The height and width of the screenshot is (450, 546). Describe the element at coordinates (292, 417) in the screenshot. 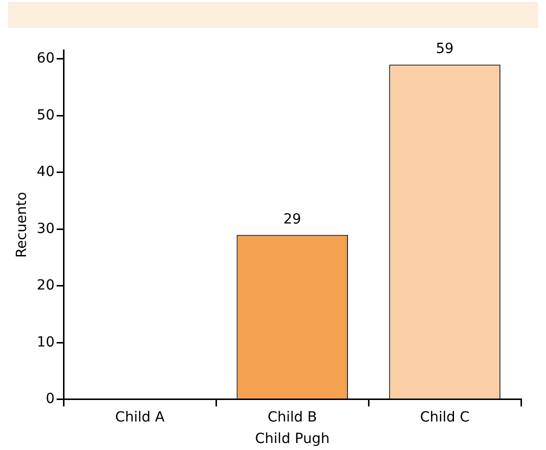

I see `x-tick-label: Child B` at that location.